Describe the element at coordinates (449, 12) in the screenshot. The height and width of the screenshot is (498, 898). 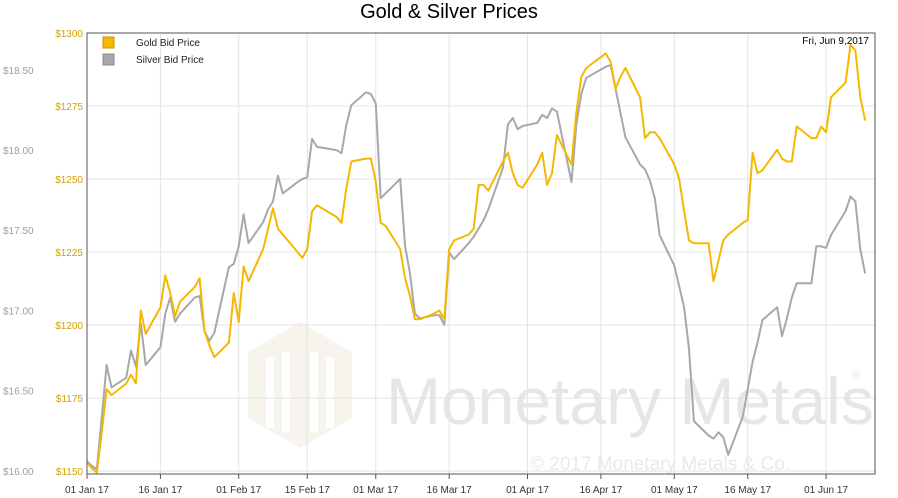
I see `chart-title: Gold & Silver Prices` at that location.